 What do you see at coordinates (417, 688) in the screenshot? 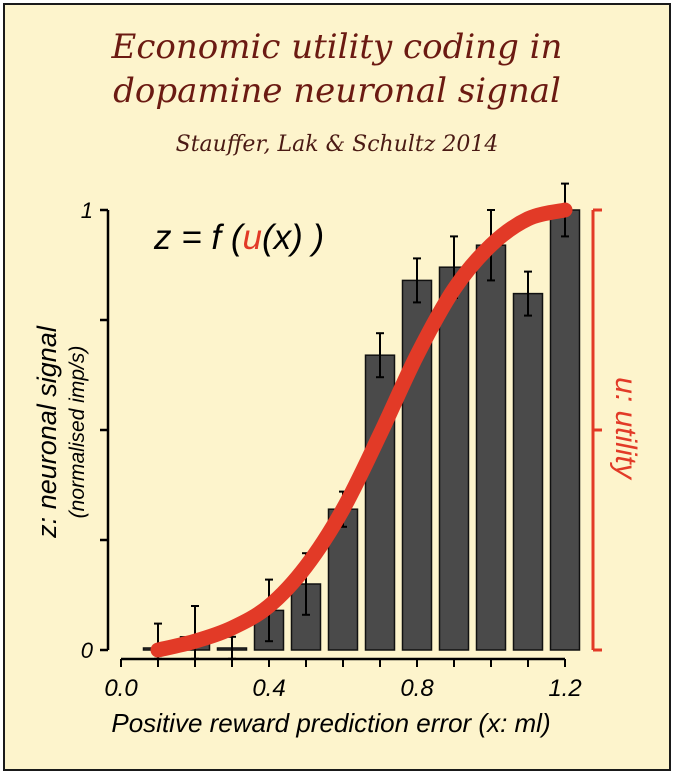
I see `x-tick-label: 0.8` at bounding box center [417, 688].